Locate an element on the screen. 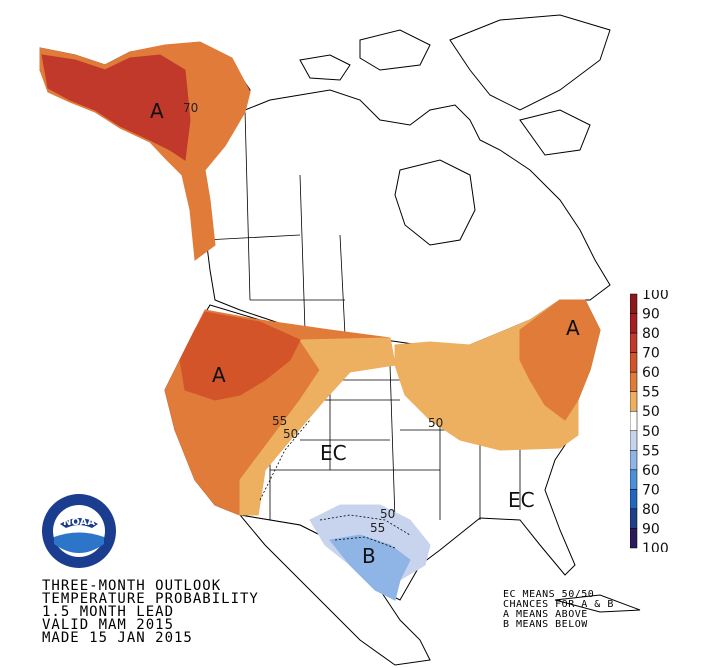  contour-lines is located at coordinates (335, 484).